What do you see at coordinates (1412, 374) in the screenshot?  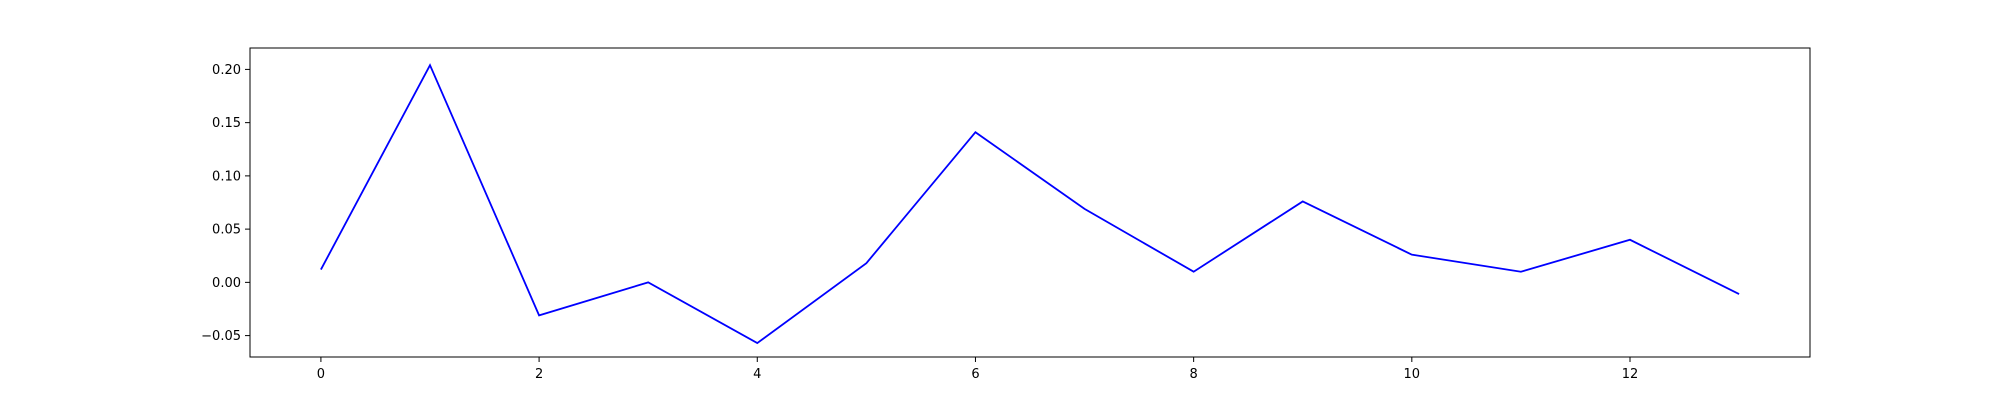 I see `x-tick-label: 10` at bounding box center [1412, 374].